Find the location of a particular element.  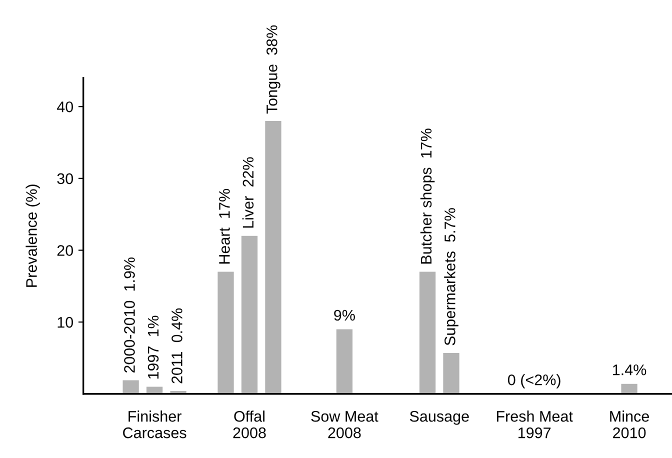

data-label: 2000-2010 1.9% is located at coordinates (129, 315).